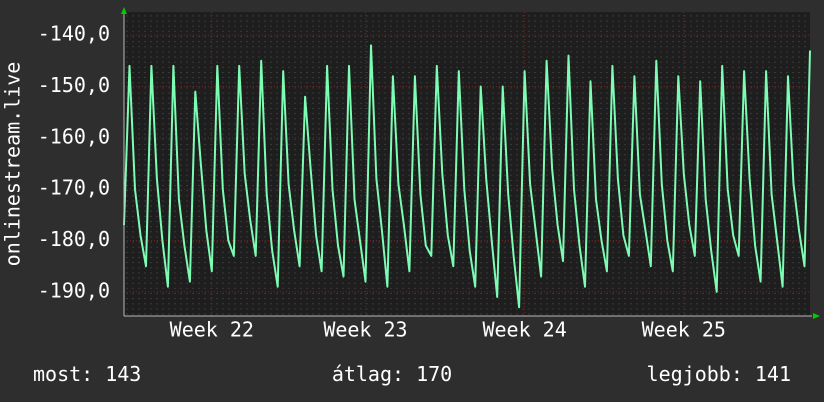 The image size is (824, 402). Describe the element at coordinates (74, 136) in the screenshot. I see `y-tick-label: -160,0` at that location.